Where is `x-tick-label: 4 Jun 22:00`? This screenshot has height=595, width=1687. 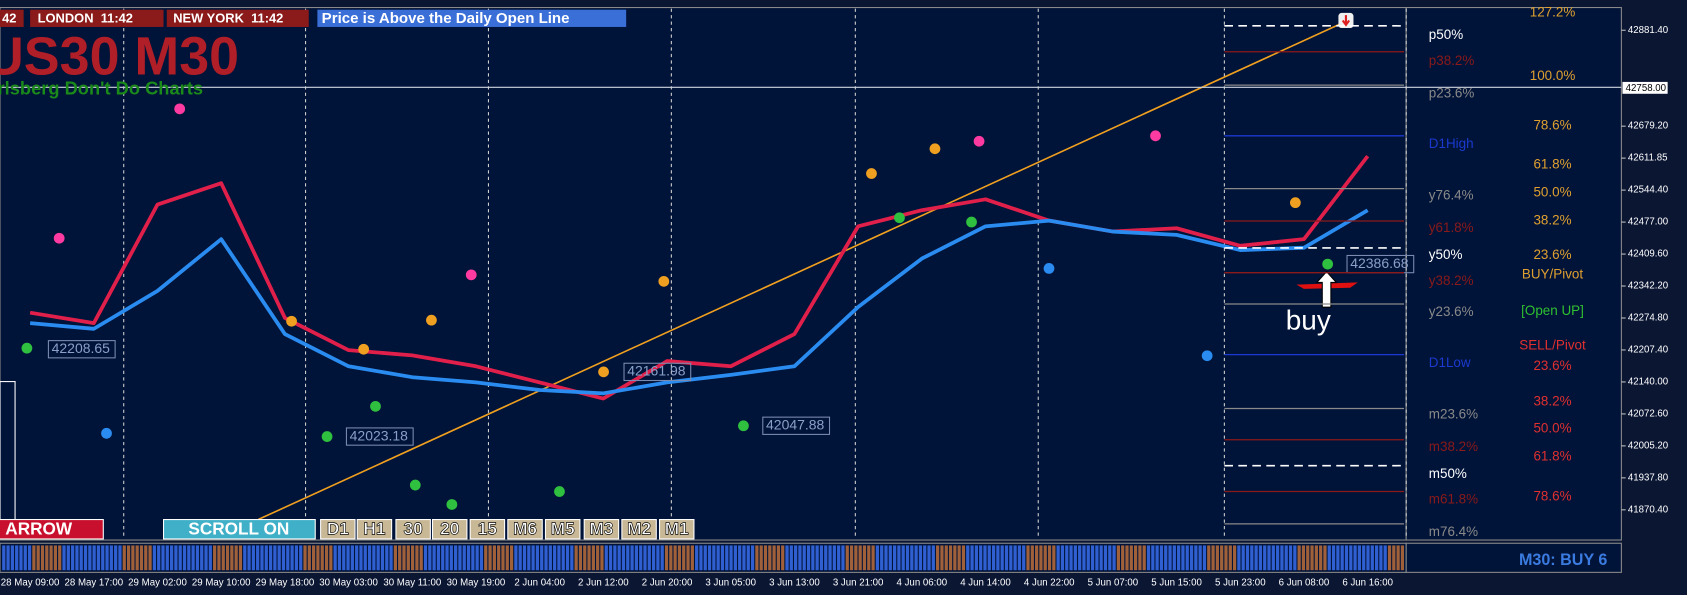 x-tick-label: 4 Jun 22:00 is located at coordinates (1049, 583).